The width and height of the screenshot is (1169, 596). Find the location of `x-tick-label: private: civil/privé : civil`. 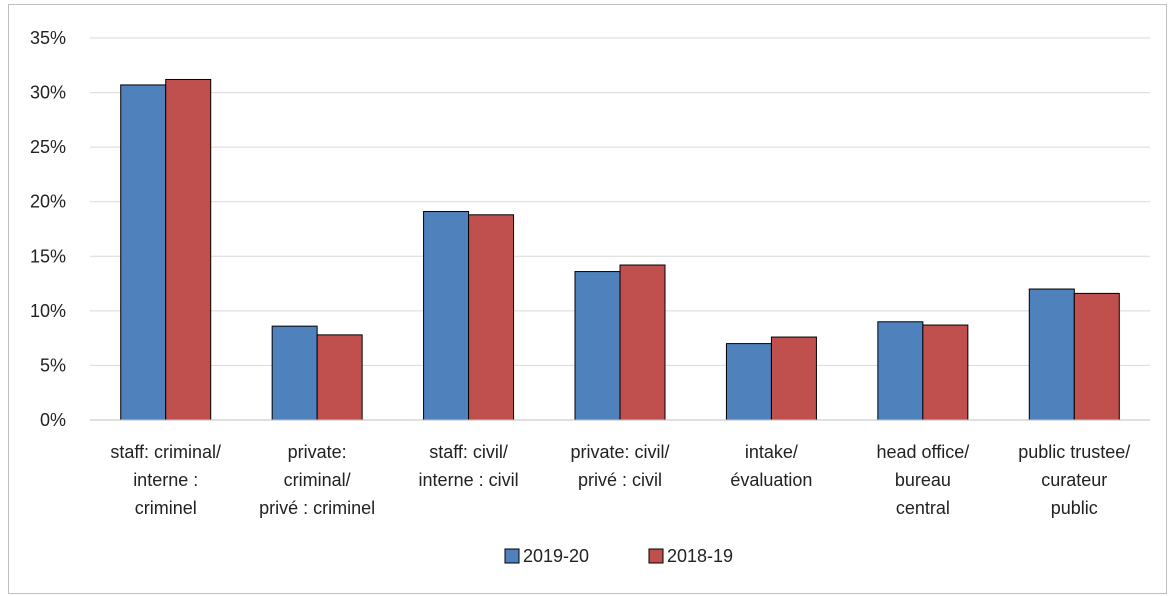

x-tick-label: private: civil/privé : civil is located at coordinates (619, 466).